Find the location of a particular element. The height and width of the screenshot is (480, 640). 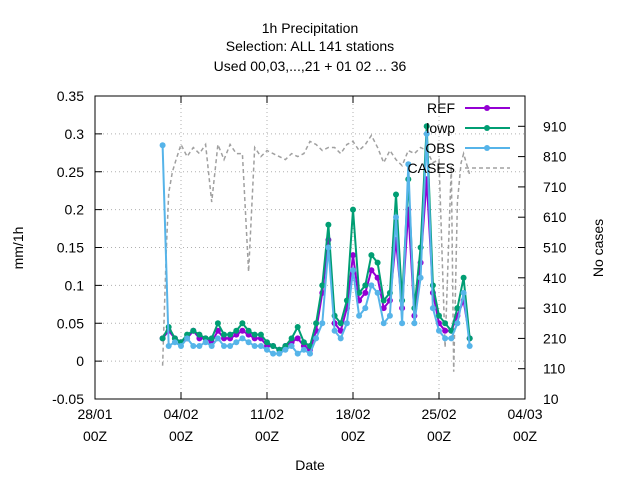

x-axis-label: Date is located at coordinates (310, 465).